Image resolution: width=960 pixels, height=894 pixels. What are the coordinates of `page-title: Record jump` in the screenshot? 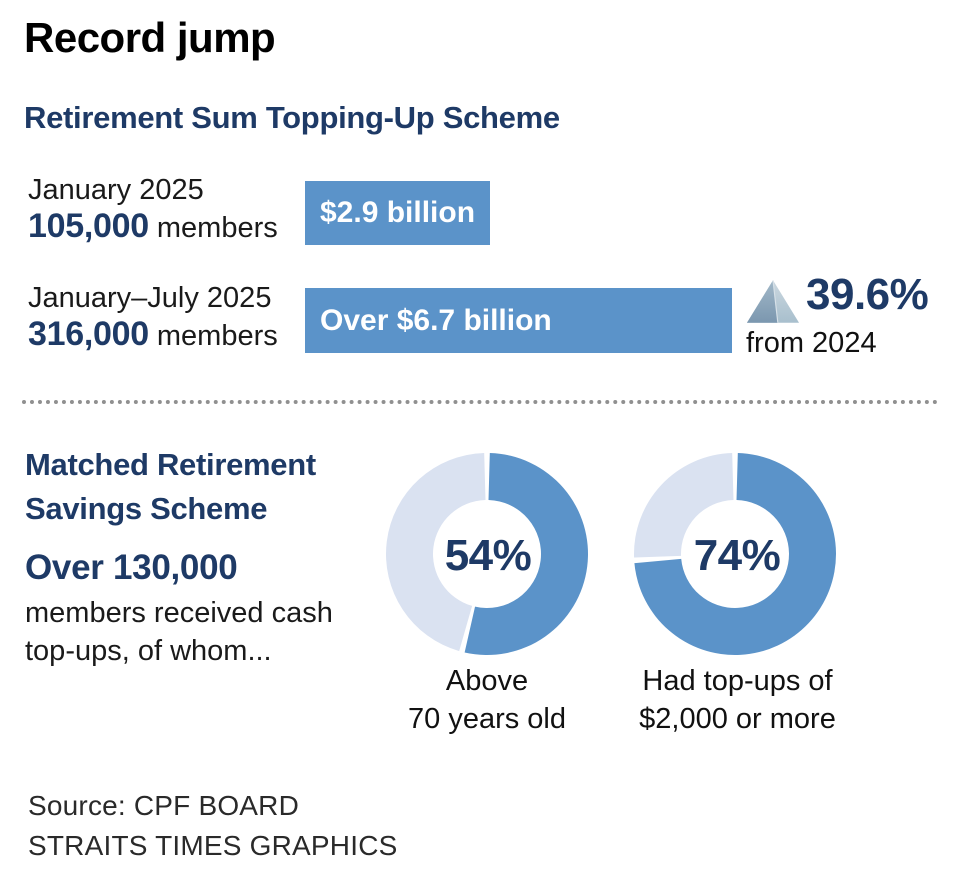 It's located at (150, 37).